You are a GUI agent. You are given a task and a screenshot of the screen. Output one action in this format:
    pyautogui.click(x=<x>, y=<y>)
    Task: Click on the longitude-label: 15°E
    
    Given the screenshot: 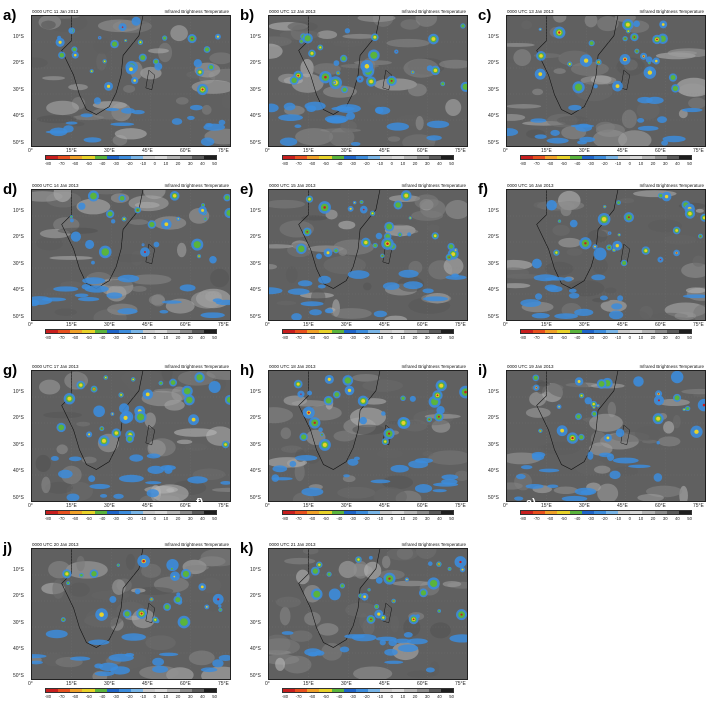 What is the action you would take?
    pyautogui.click(x=546, y=151)
    